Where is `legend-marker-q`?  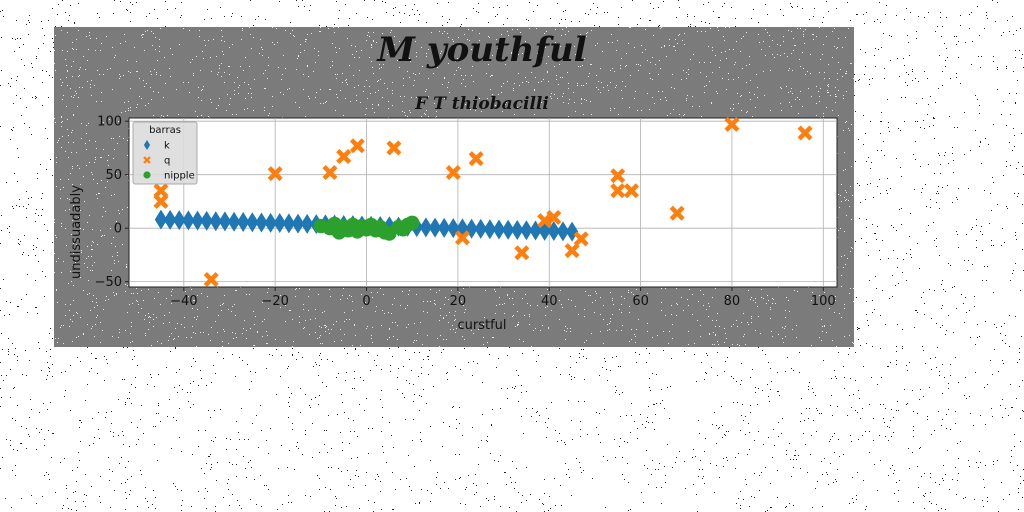
legend-marker-q is located at coordinates (147, 160).